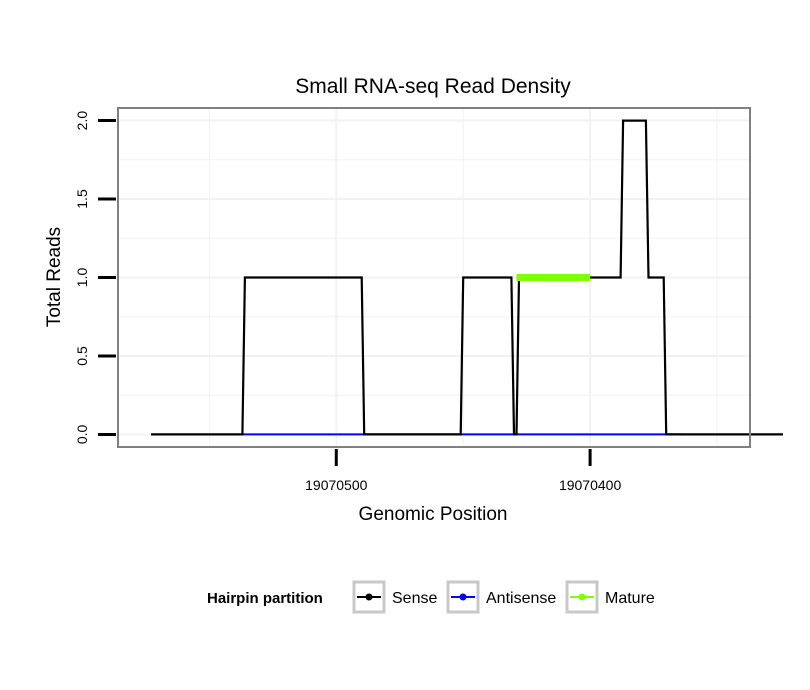 This screenshot has width=810, height=690. I want to click on legend-label: Mature, so click(630, 598).